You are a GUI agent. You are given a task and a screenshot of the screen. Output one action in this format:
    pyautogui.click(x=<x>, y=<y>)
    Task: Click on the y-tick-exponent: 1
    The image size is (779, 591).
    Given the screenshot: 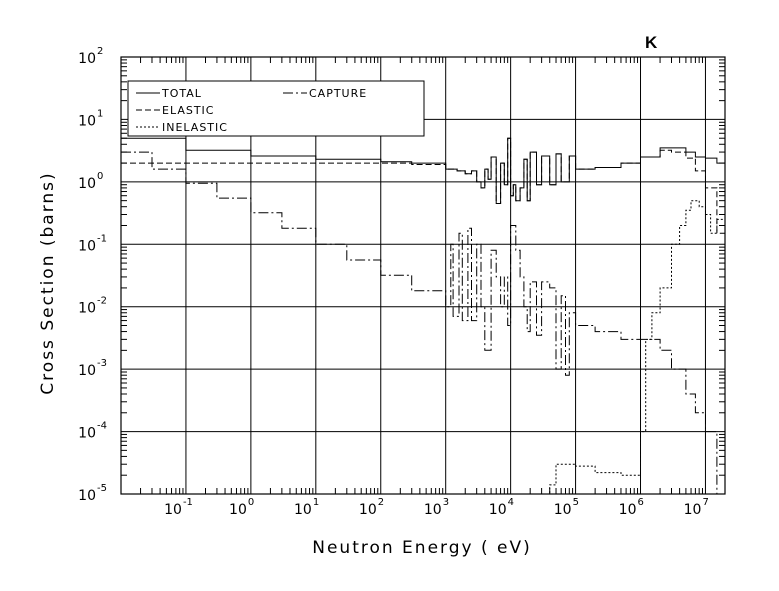 What is the action you would take?
    pyautogui.click(x=100, y=113)
    